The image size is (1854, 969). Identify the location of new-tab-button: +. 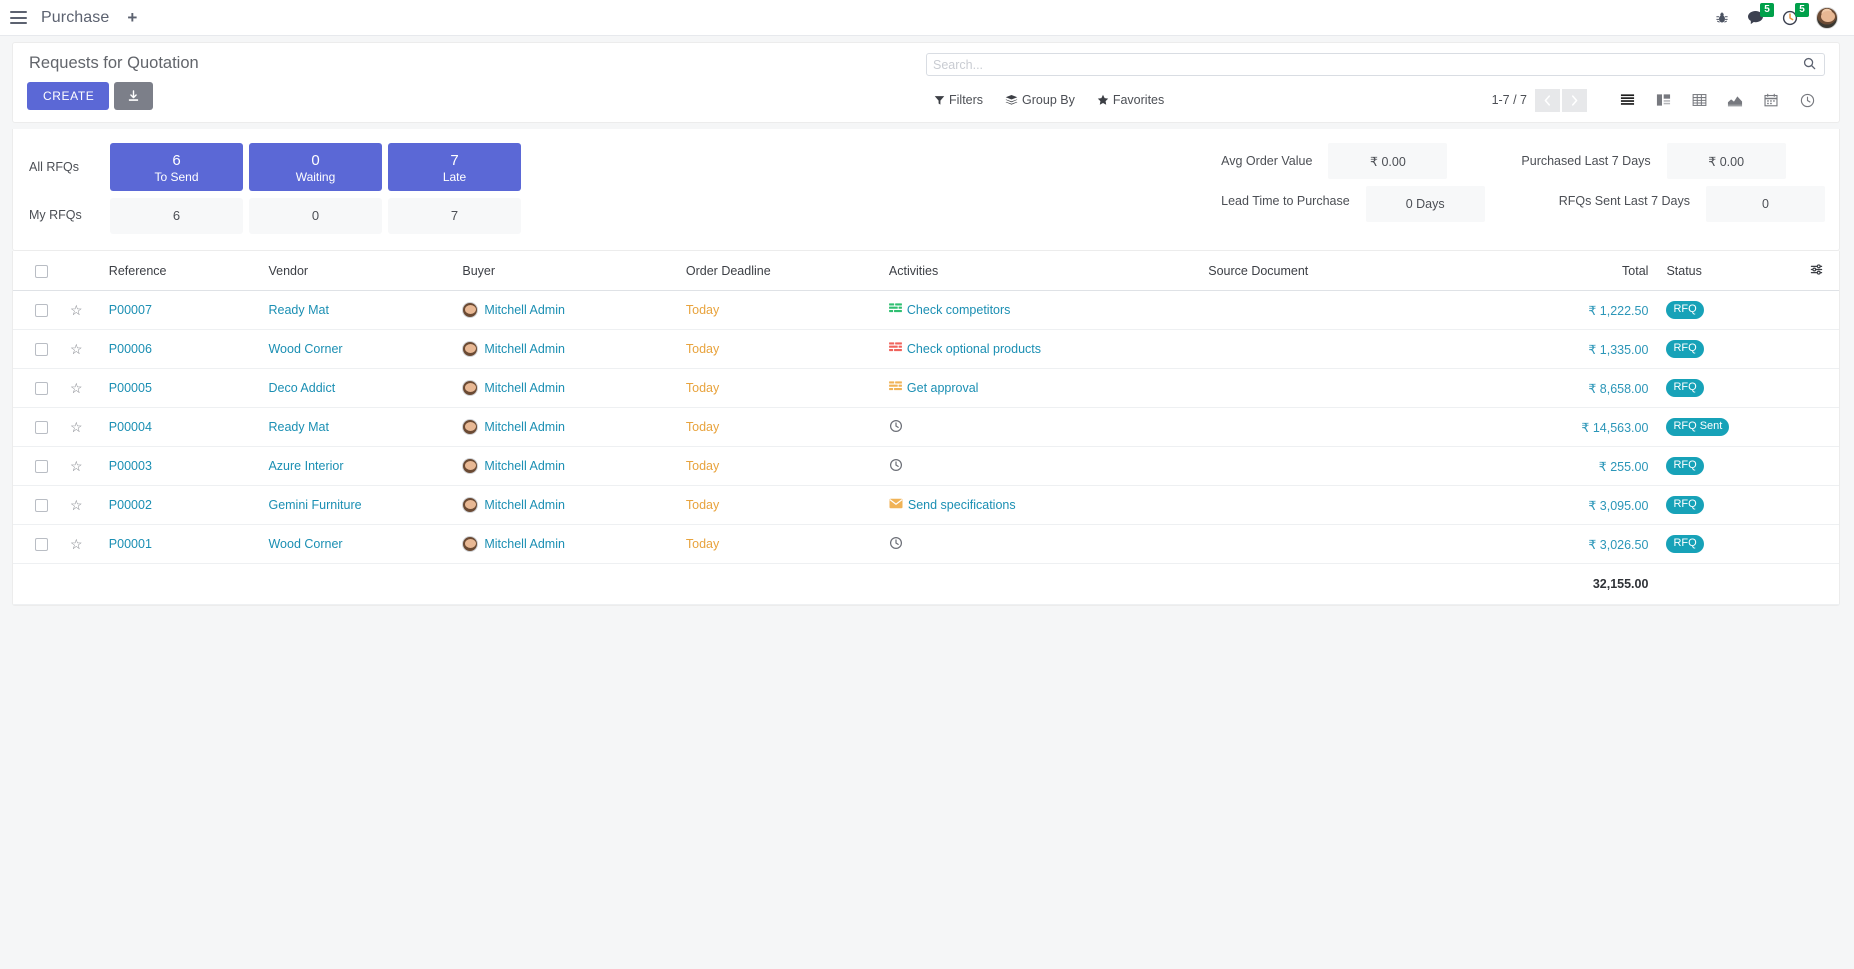
(132, 17).